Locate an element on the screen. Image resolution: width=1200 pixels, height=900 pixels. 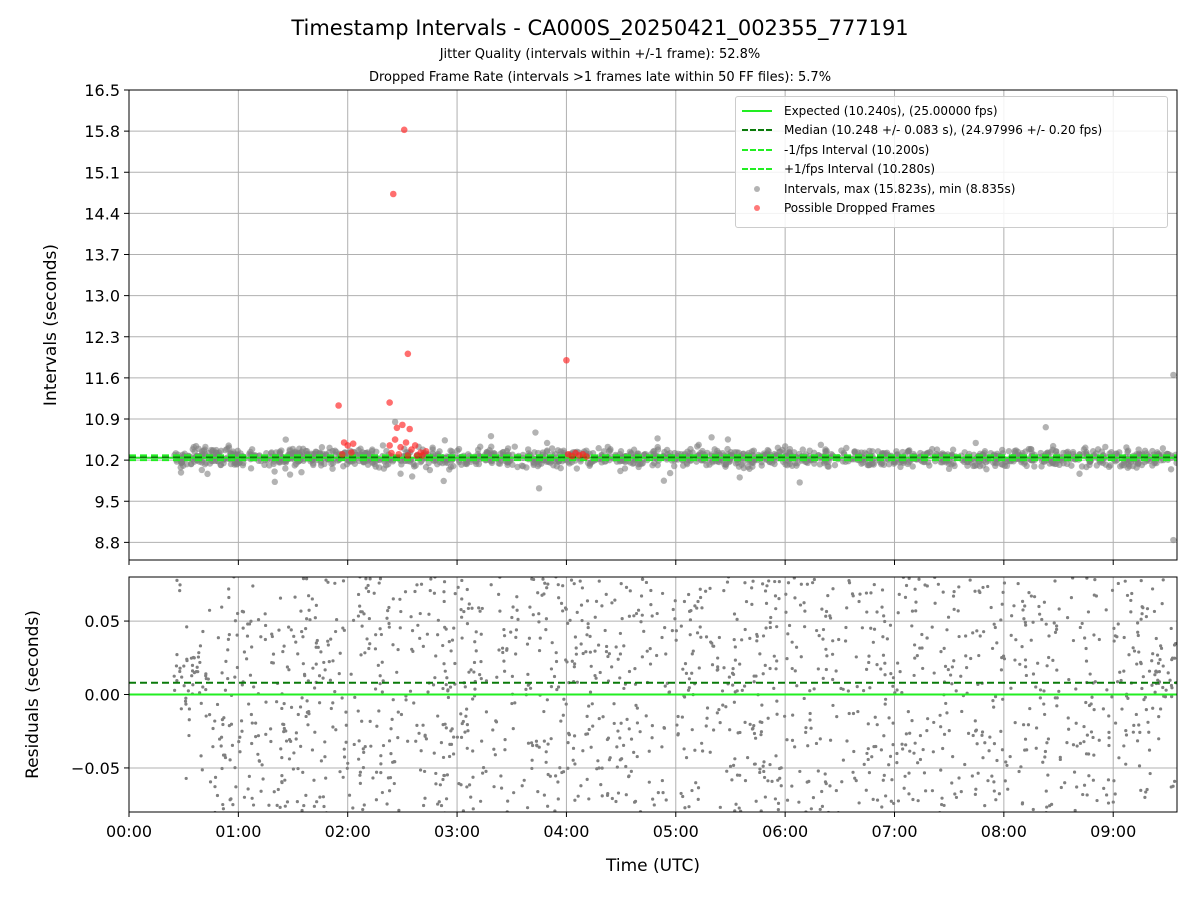
legend-label-intervals: Intervals, max (15.823s), min (8.835s) is located at coordinates (900, 188).